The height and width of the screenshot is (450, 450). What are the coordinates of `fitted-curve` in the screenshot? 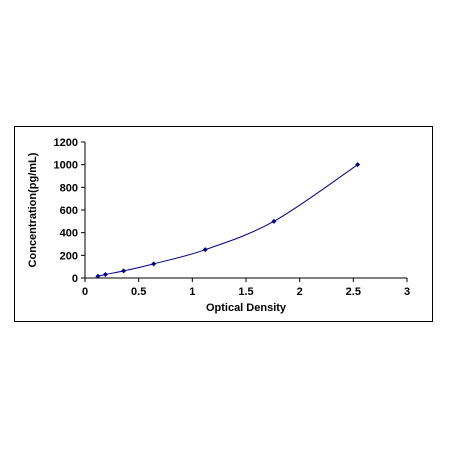 It's located at (227, 220).